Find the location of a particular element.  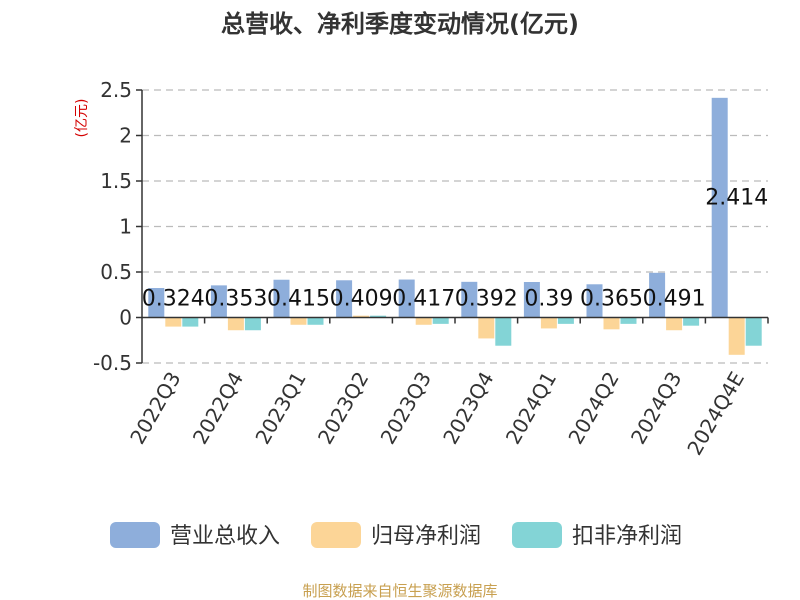

x-tick-label: 2023Q3 is located at coordinates (406, 408).